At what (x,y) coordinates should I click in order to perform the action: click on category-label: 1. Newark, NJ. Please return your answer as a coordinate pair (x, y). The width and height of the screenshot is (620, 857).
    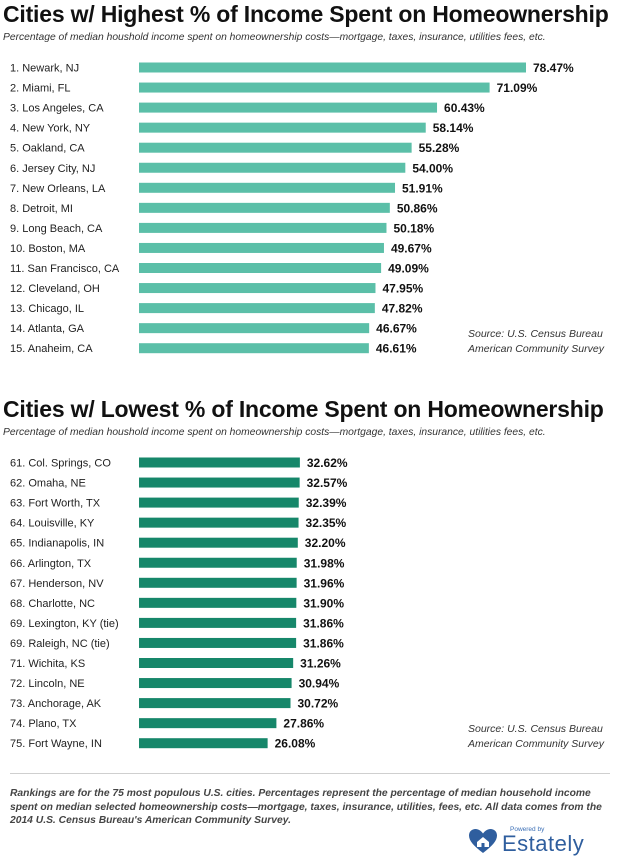
    Looking at the image, I should click on (44, 69).